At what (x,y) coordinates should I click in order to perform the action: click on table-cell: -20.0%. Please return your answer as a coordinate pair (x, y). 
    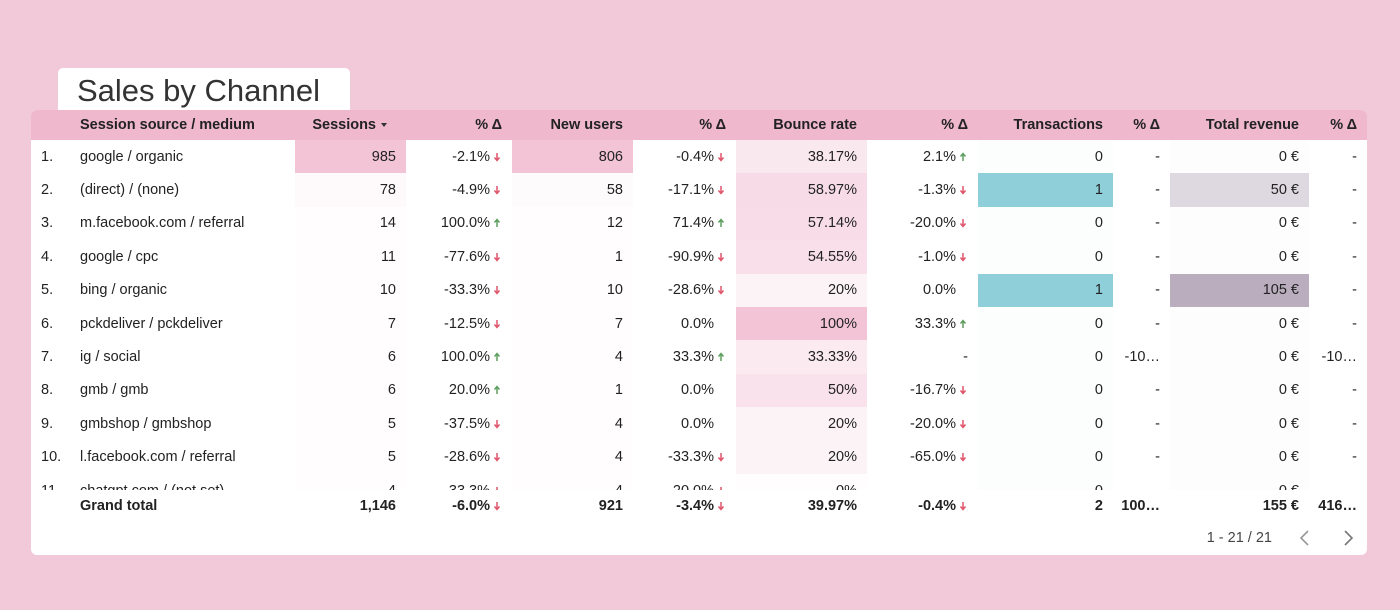
    Looking at the image, I should click on (922, 223).